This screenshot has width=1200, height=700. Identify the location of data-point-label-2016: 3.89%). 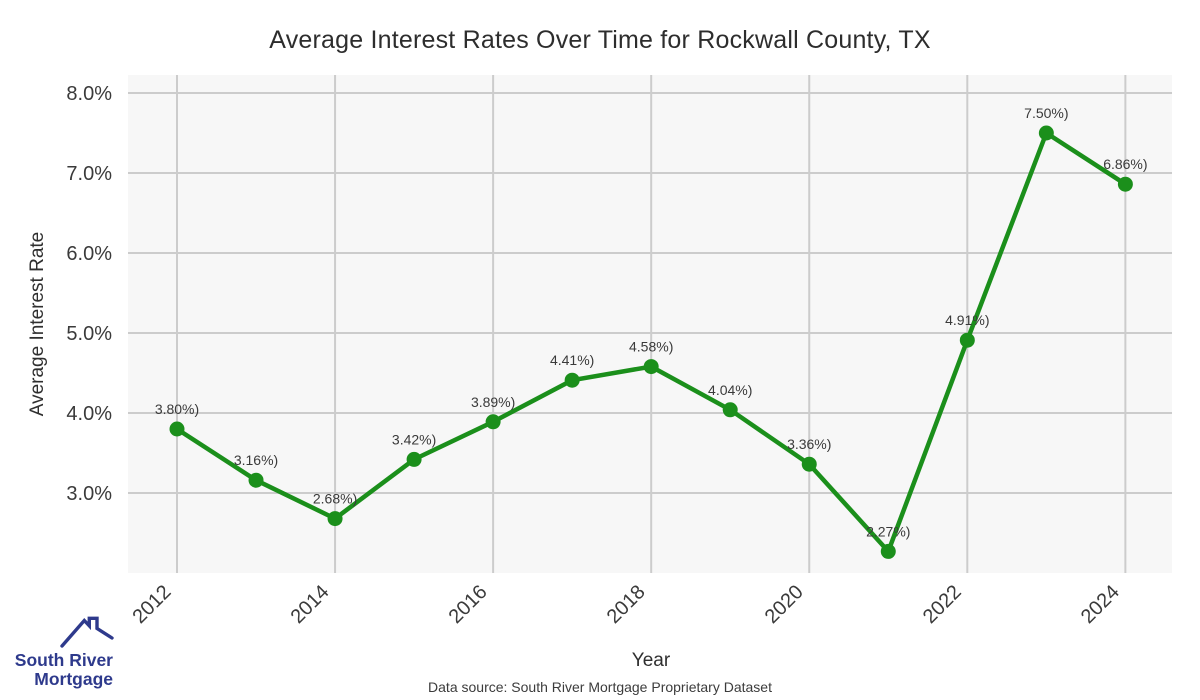
(493, 402).